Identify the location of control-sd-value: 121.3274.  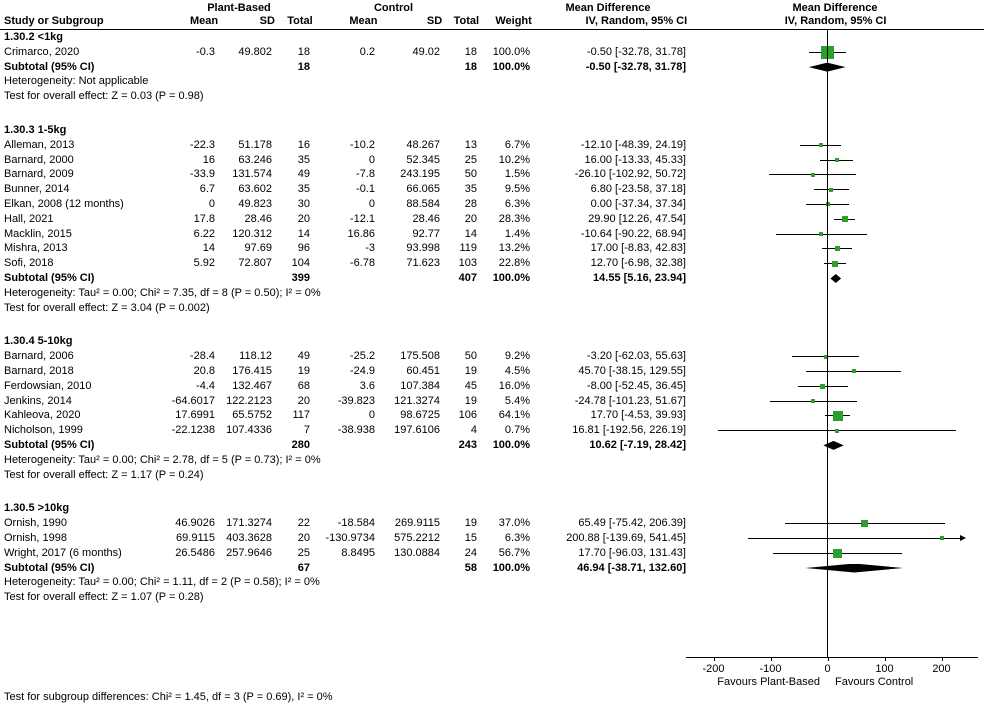
(417, 400).